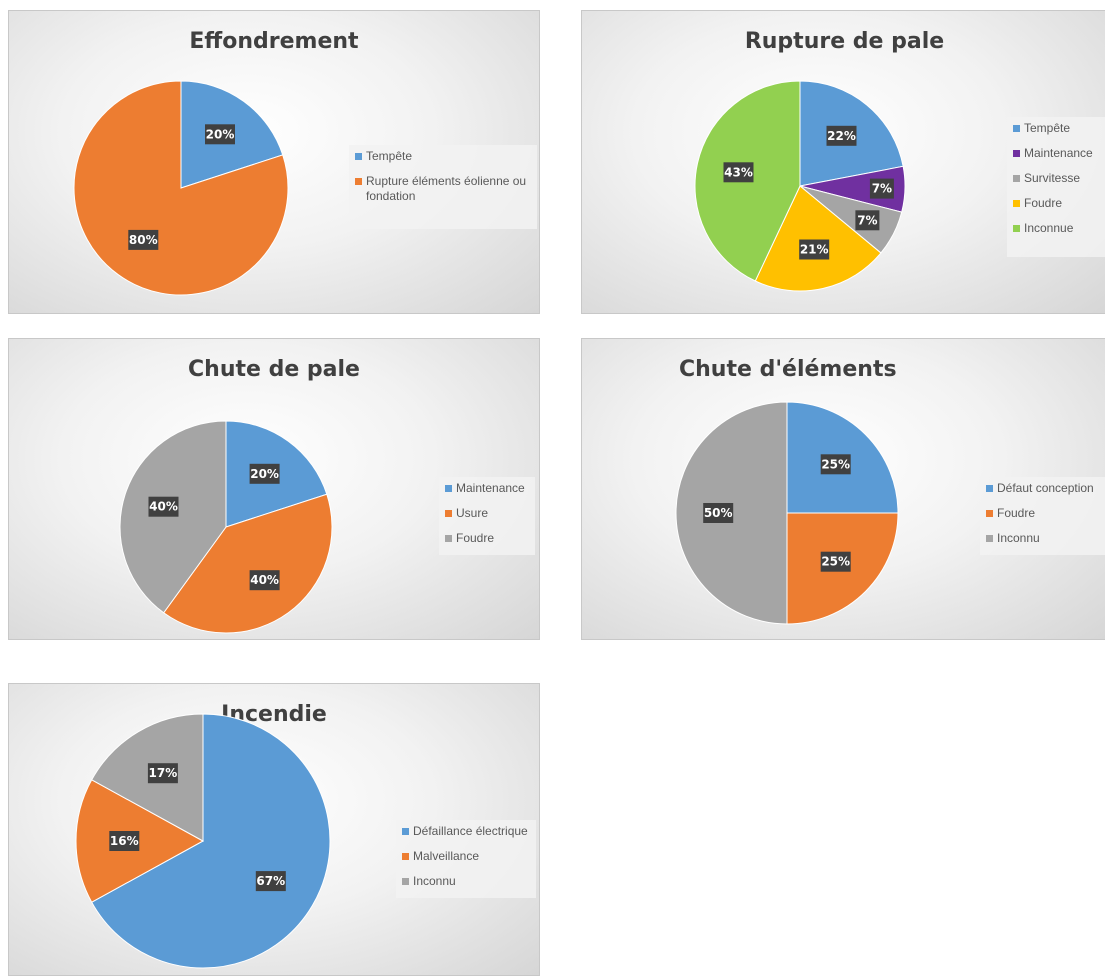  I want to click on pie-rupture-de-pale: 22% 7% 7% 21% 43%, so click(800, 186).